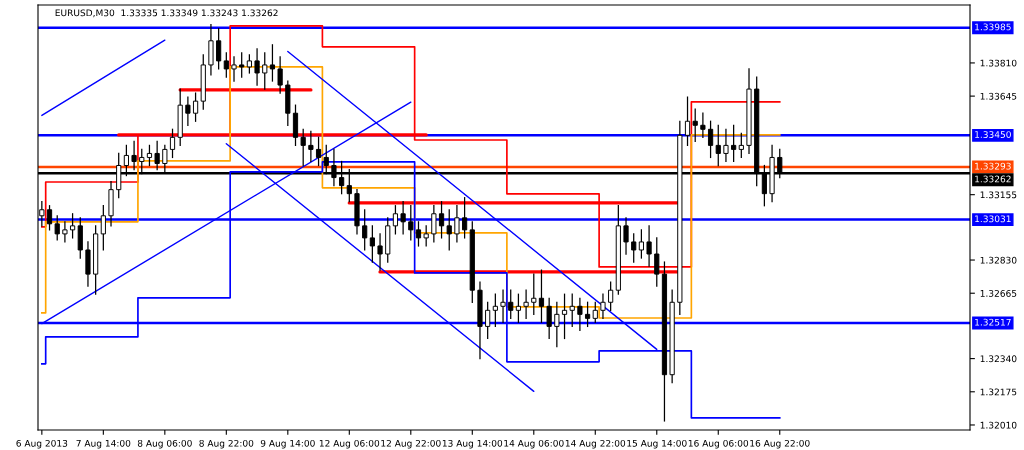  What do you see at coordinates (657, 444) in the screenshot?
I see `x-tick-label: 15 Aug 14:00` at bounding box center [657, 444].